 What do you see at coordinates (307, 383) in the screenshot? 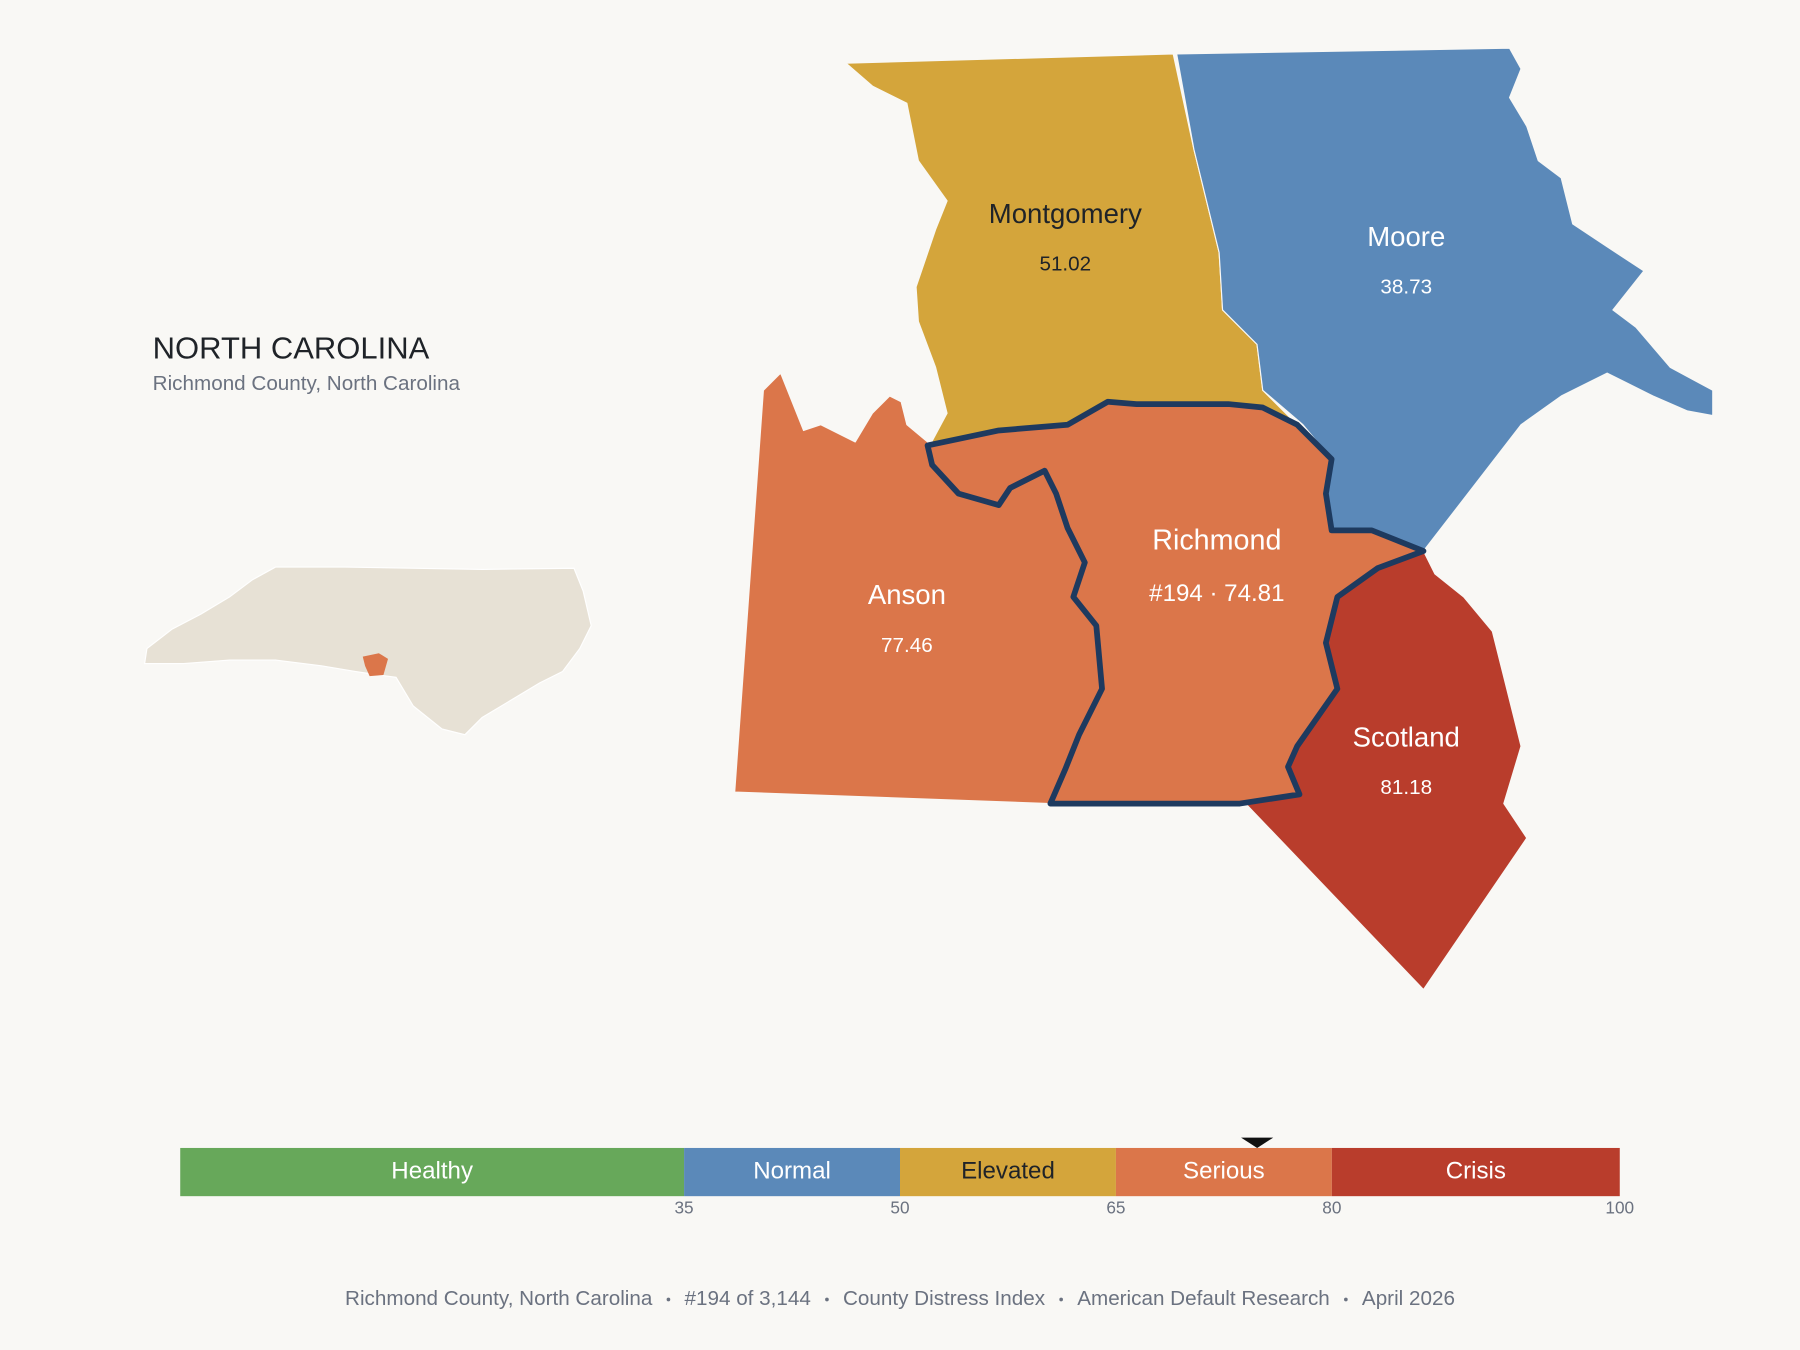
I see `subtitle: Richmond County, North Carolina` at bounding box center [307, 383].